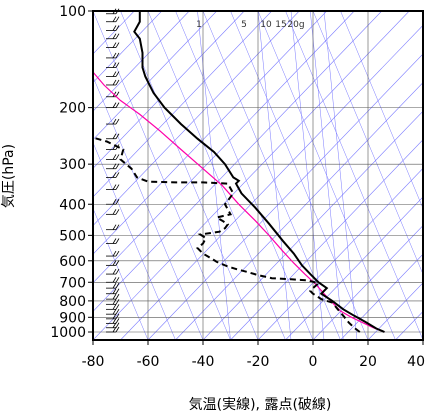  What do you see at coordinates (72, 165) in the screenshot?
I see `y-tick-label: 300` at bounding box center [72, 165].